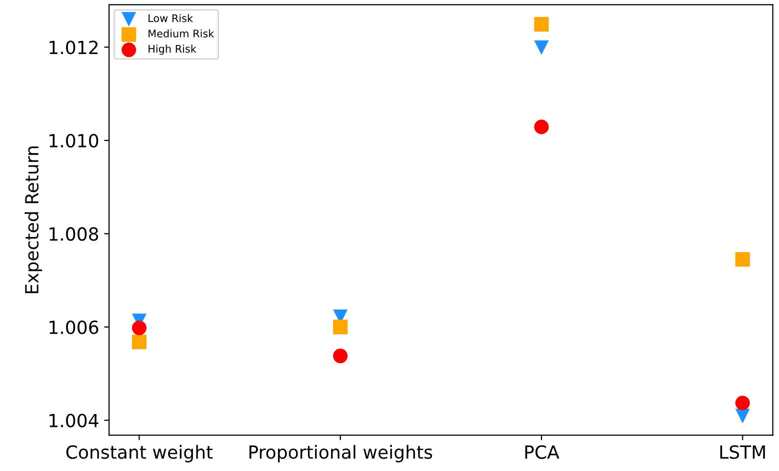 The image size is (779, 471). Describe the element at coordinates (74, 47) in the screenshot. I see `y-tick-label: 1.012` at that location.